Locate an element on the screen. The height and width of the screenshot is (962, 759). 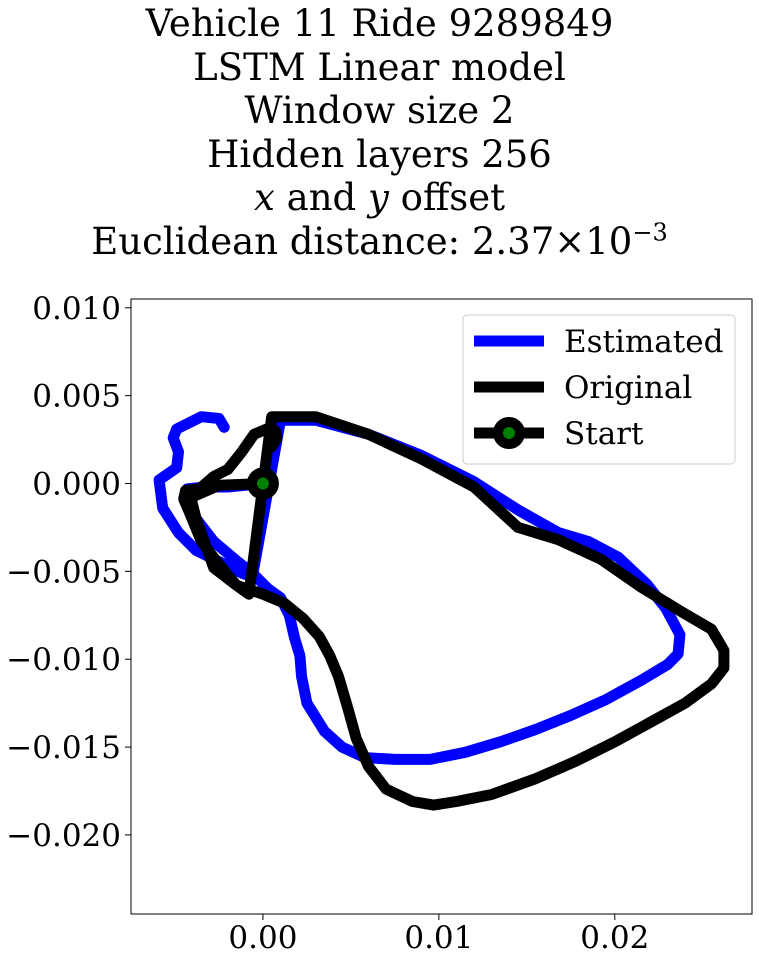
x-tick-label: 0.01 is located at coordinates (438, 938).